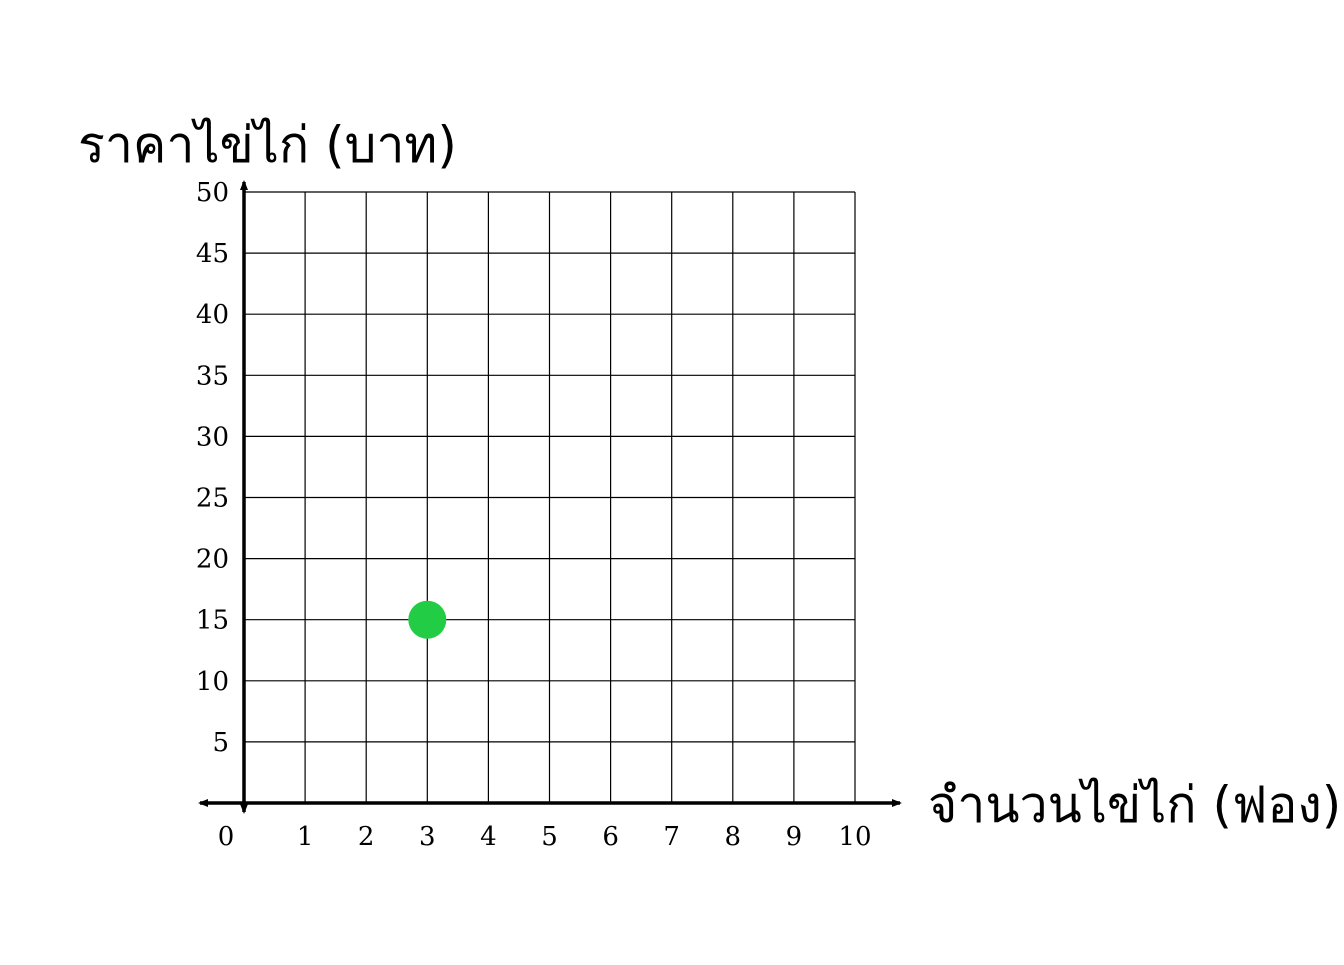  I want to click on y-tick-label: 50, so click(212, 193).